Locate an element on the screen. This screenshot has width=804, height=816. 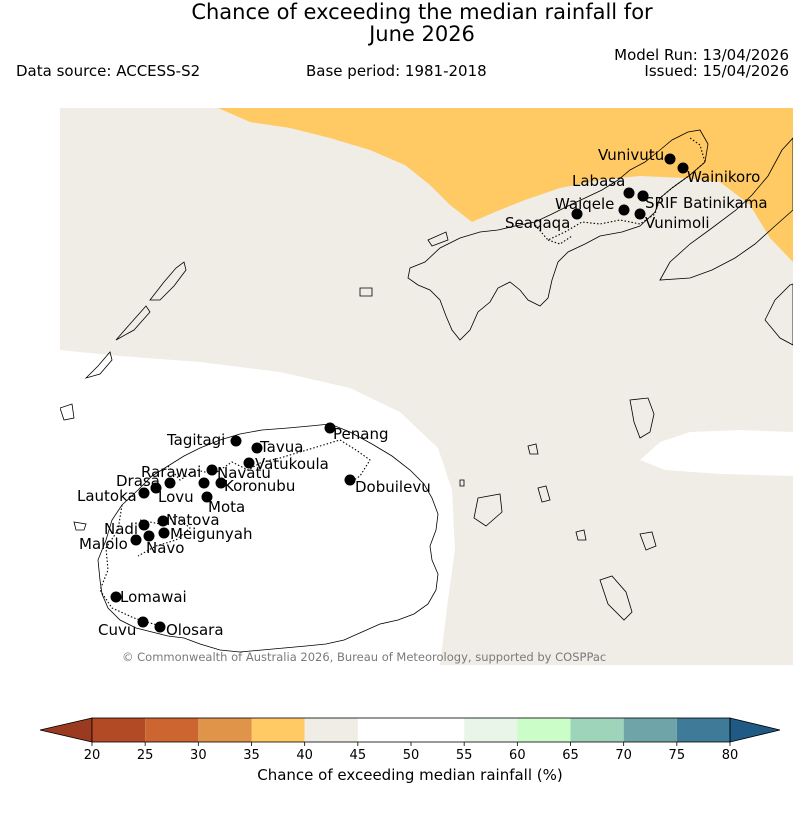
station-vunivutu: Vunivutu is located at coordinates (637, 155).